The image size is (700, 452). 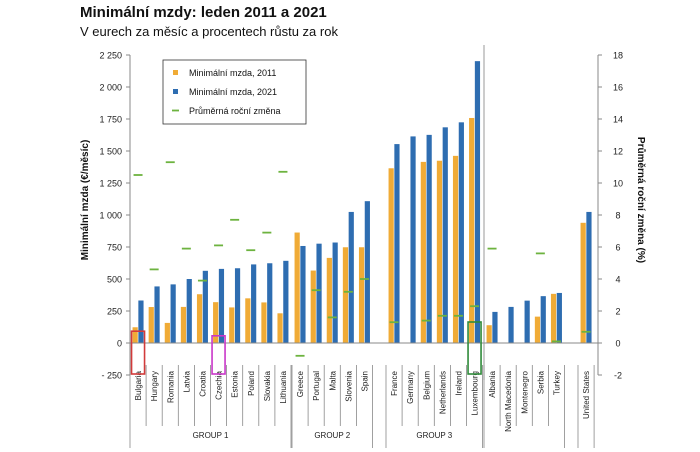 I want to click on group-label: GROUP 3, so click(x=434, y=435).